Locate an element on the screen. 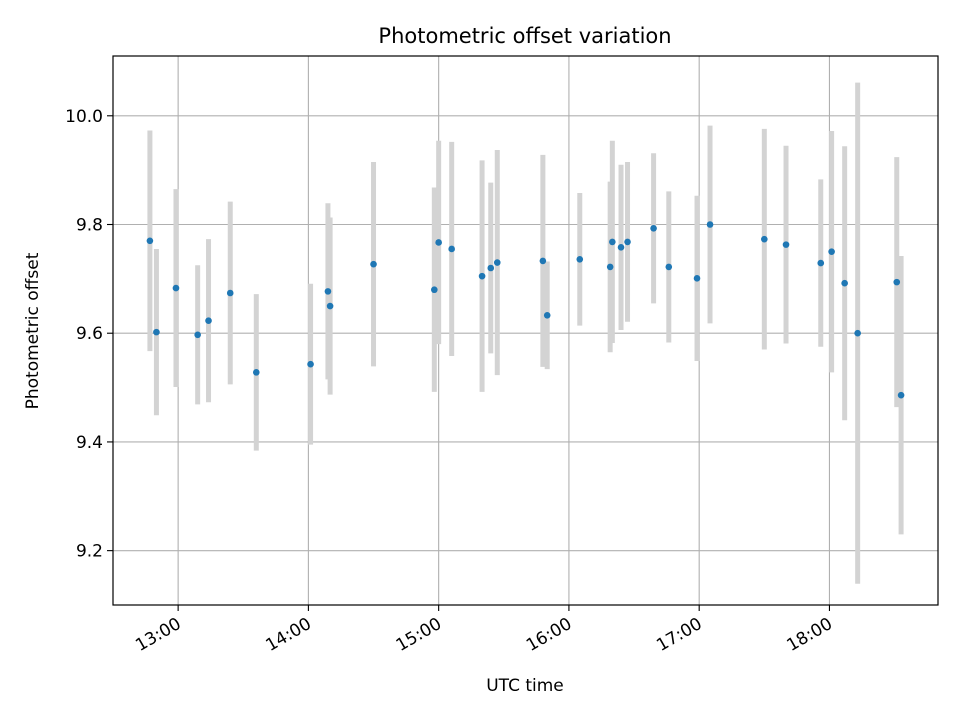 The height and width of the screenshot is (720, 960). x-tick-label: 14:00 is located at coordinates (288, 635).